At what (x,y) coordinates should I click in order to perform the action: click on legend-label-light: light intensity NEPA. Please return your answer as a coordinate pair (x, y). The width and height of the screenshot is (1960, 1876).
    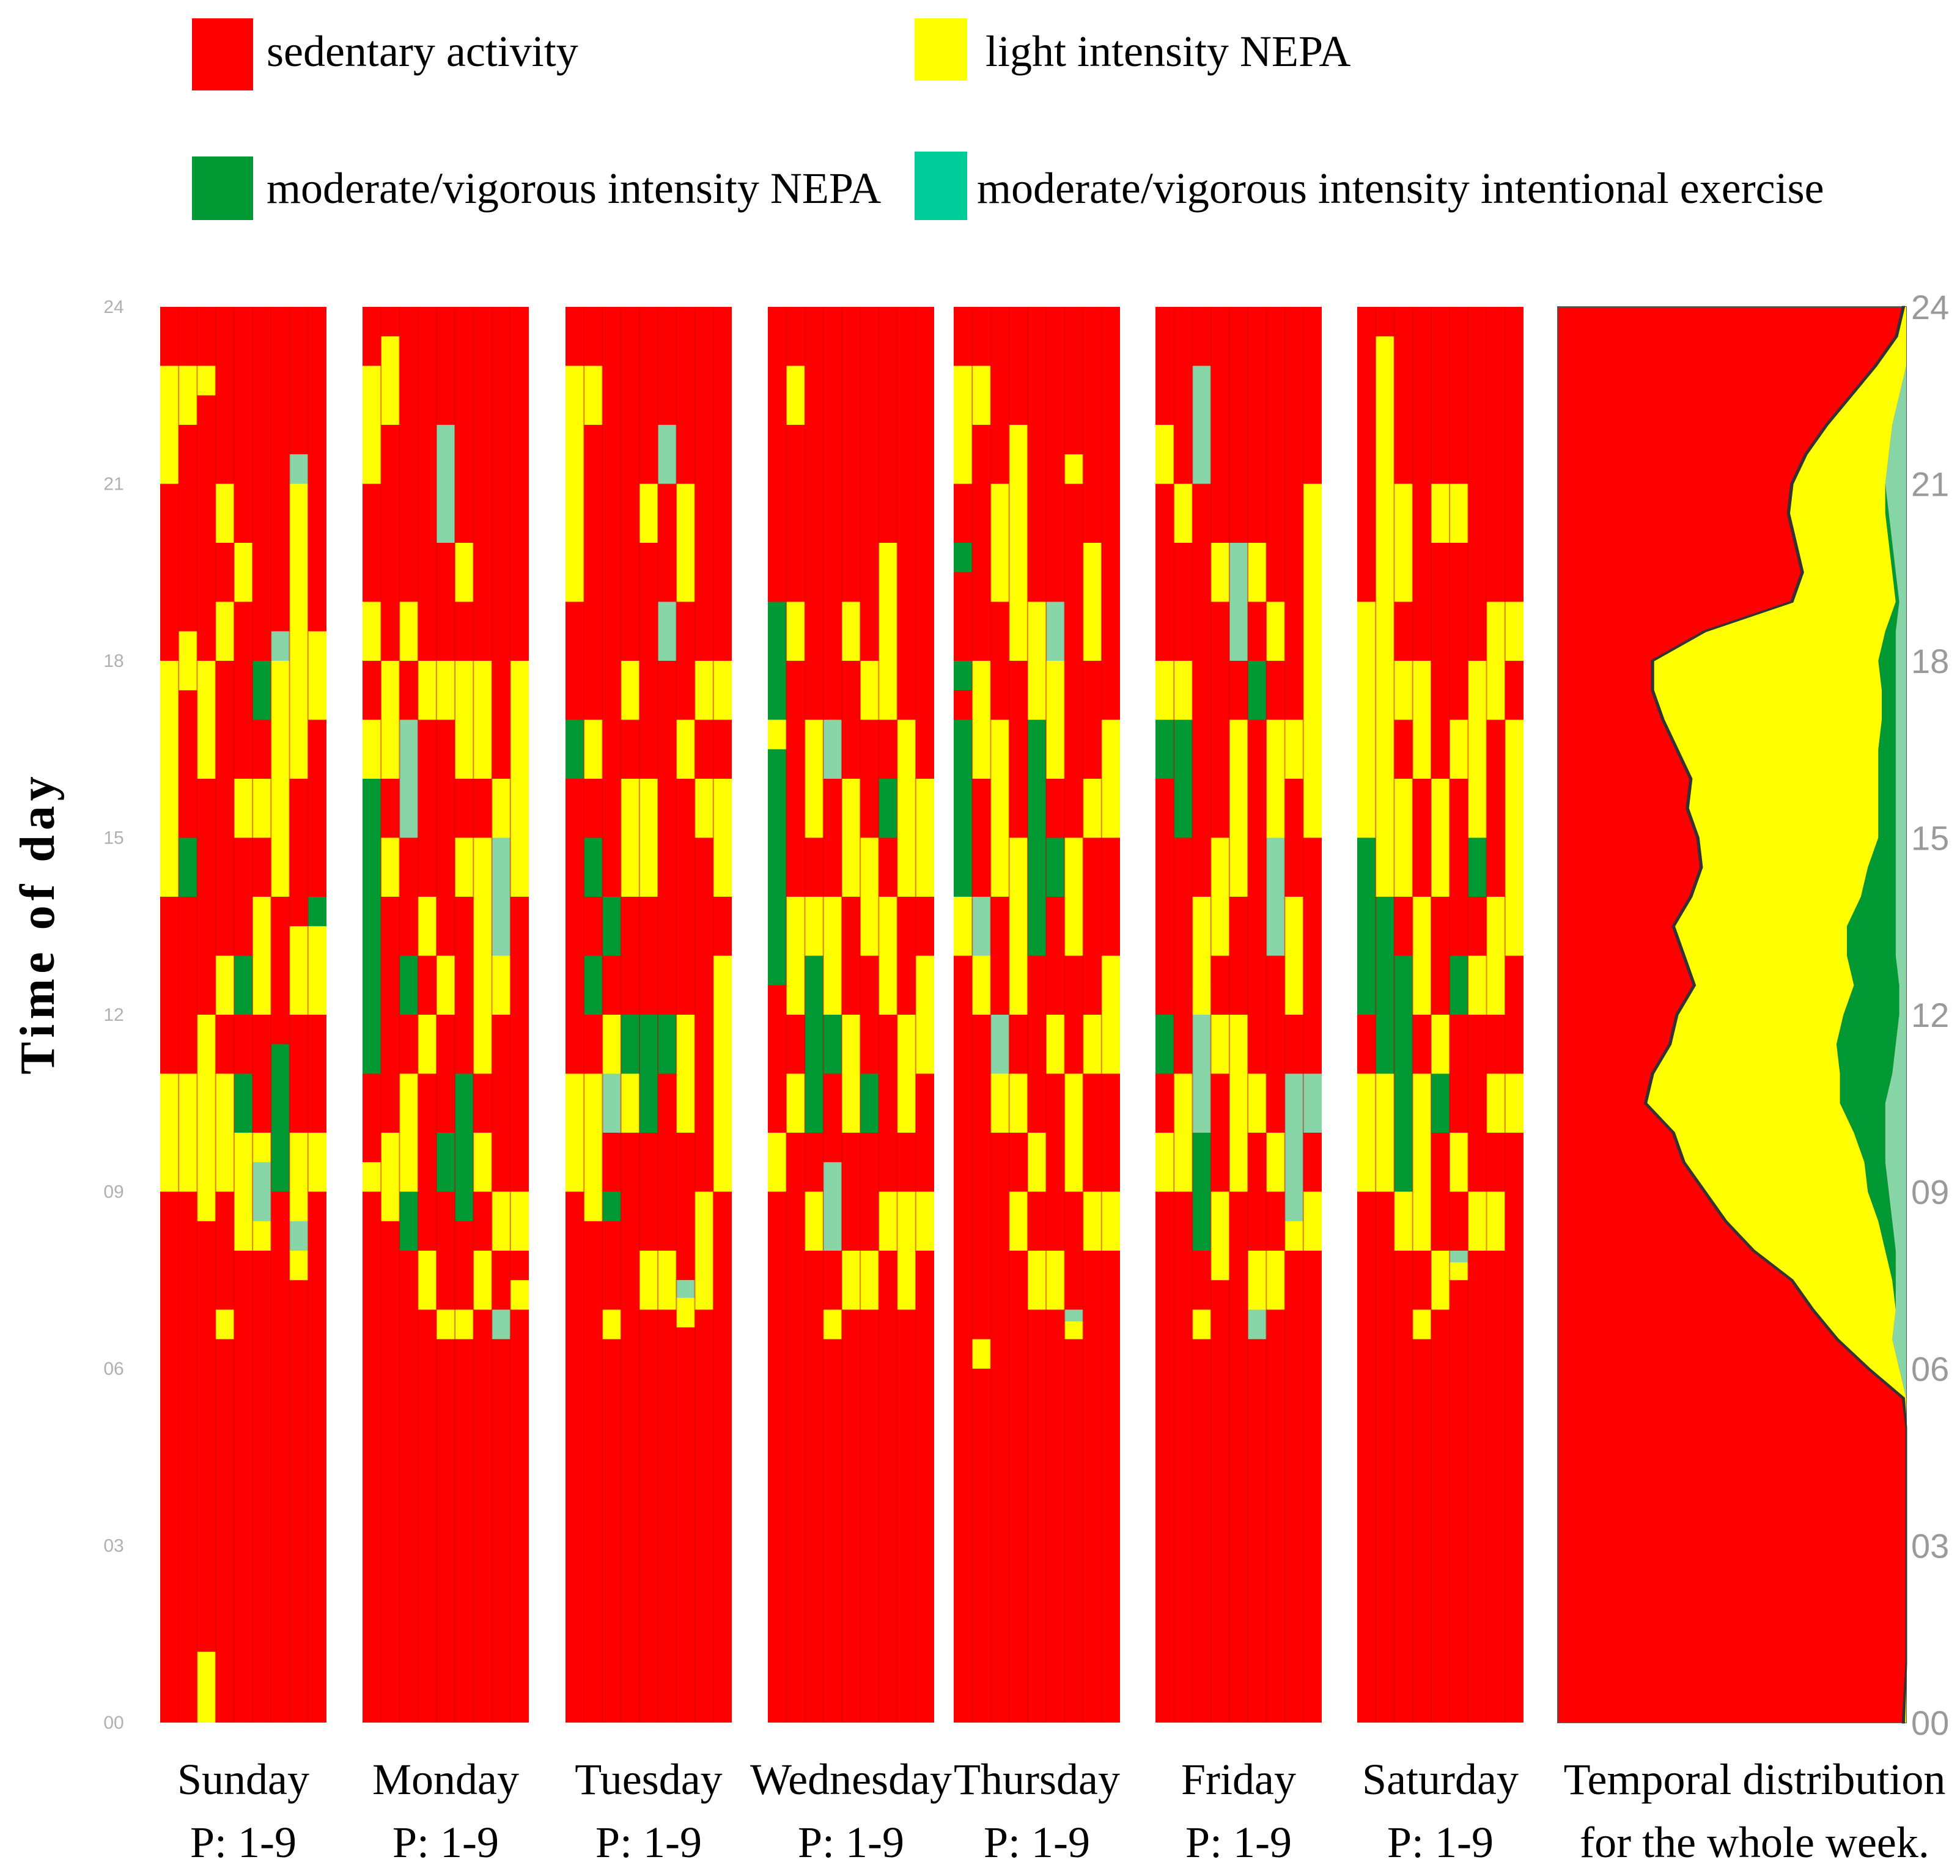
    Looking at the image, I should click on (1168, 51).